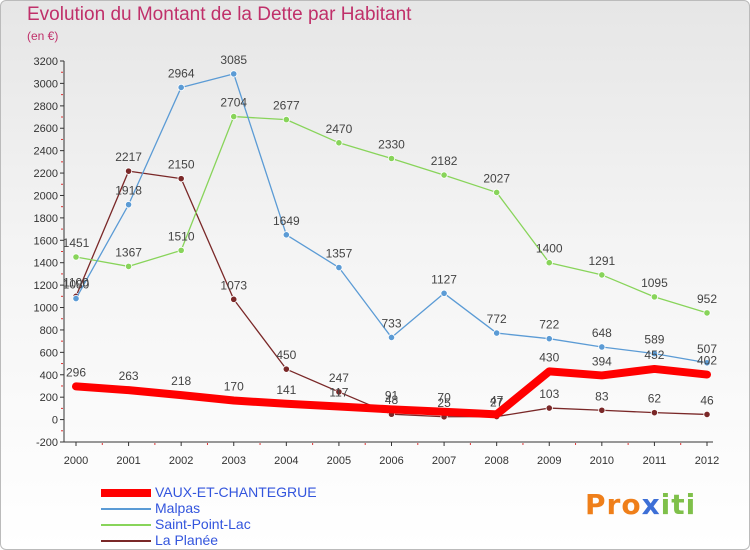  I want to click on logo-letter: t, so click(678, 504).